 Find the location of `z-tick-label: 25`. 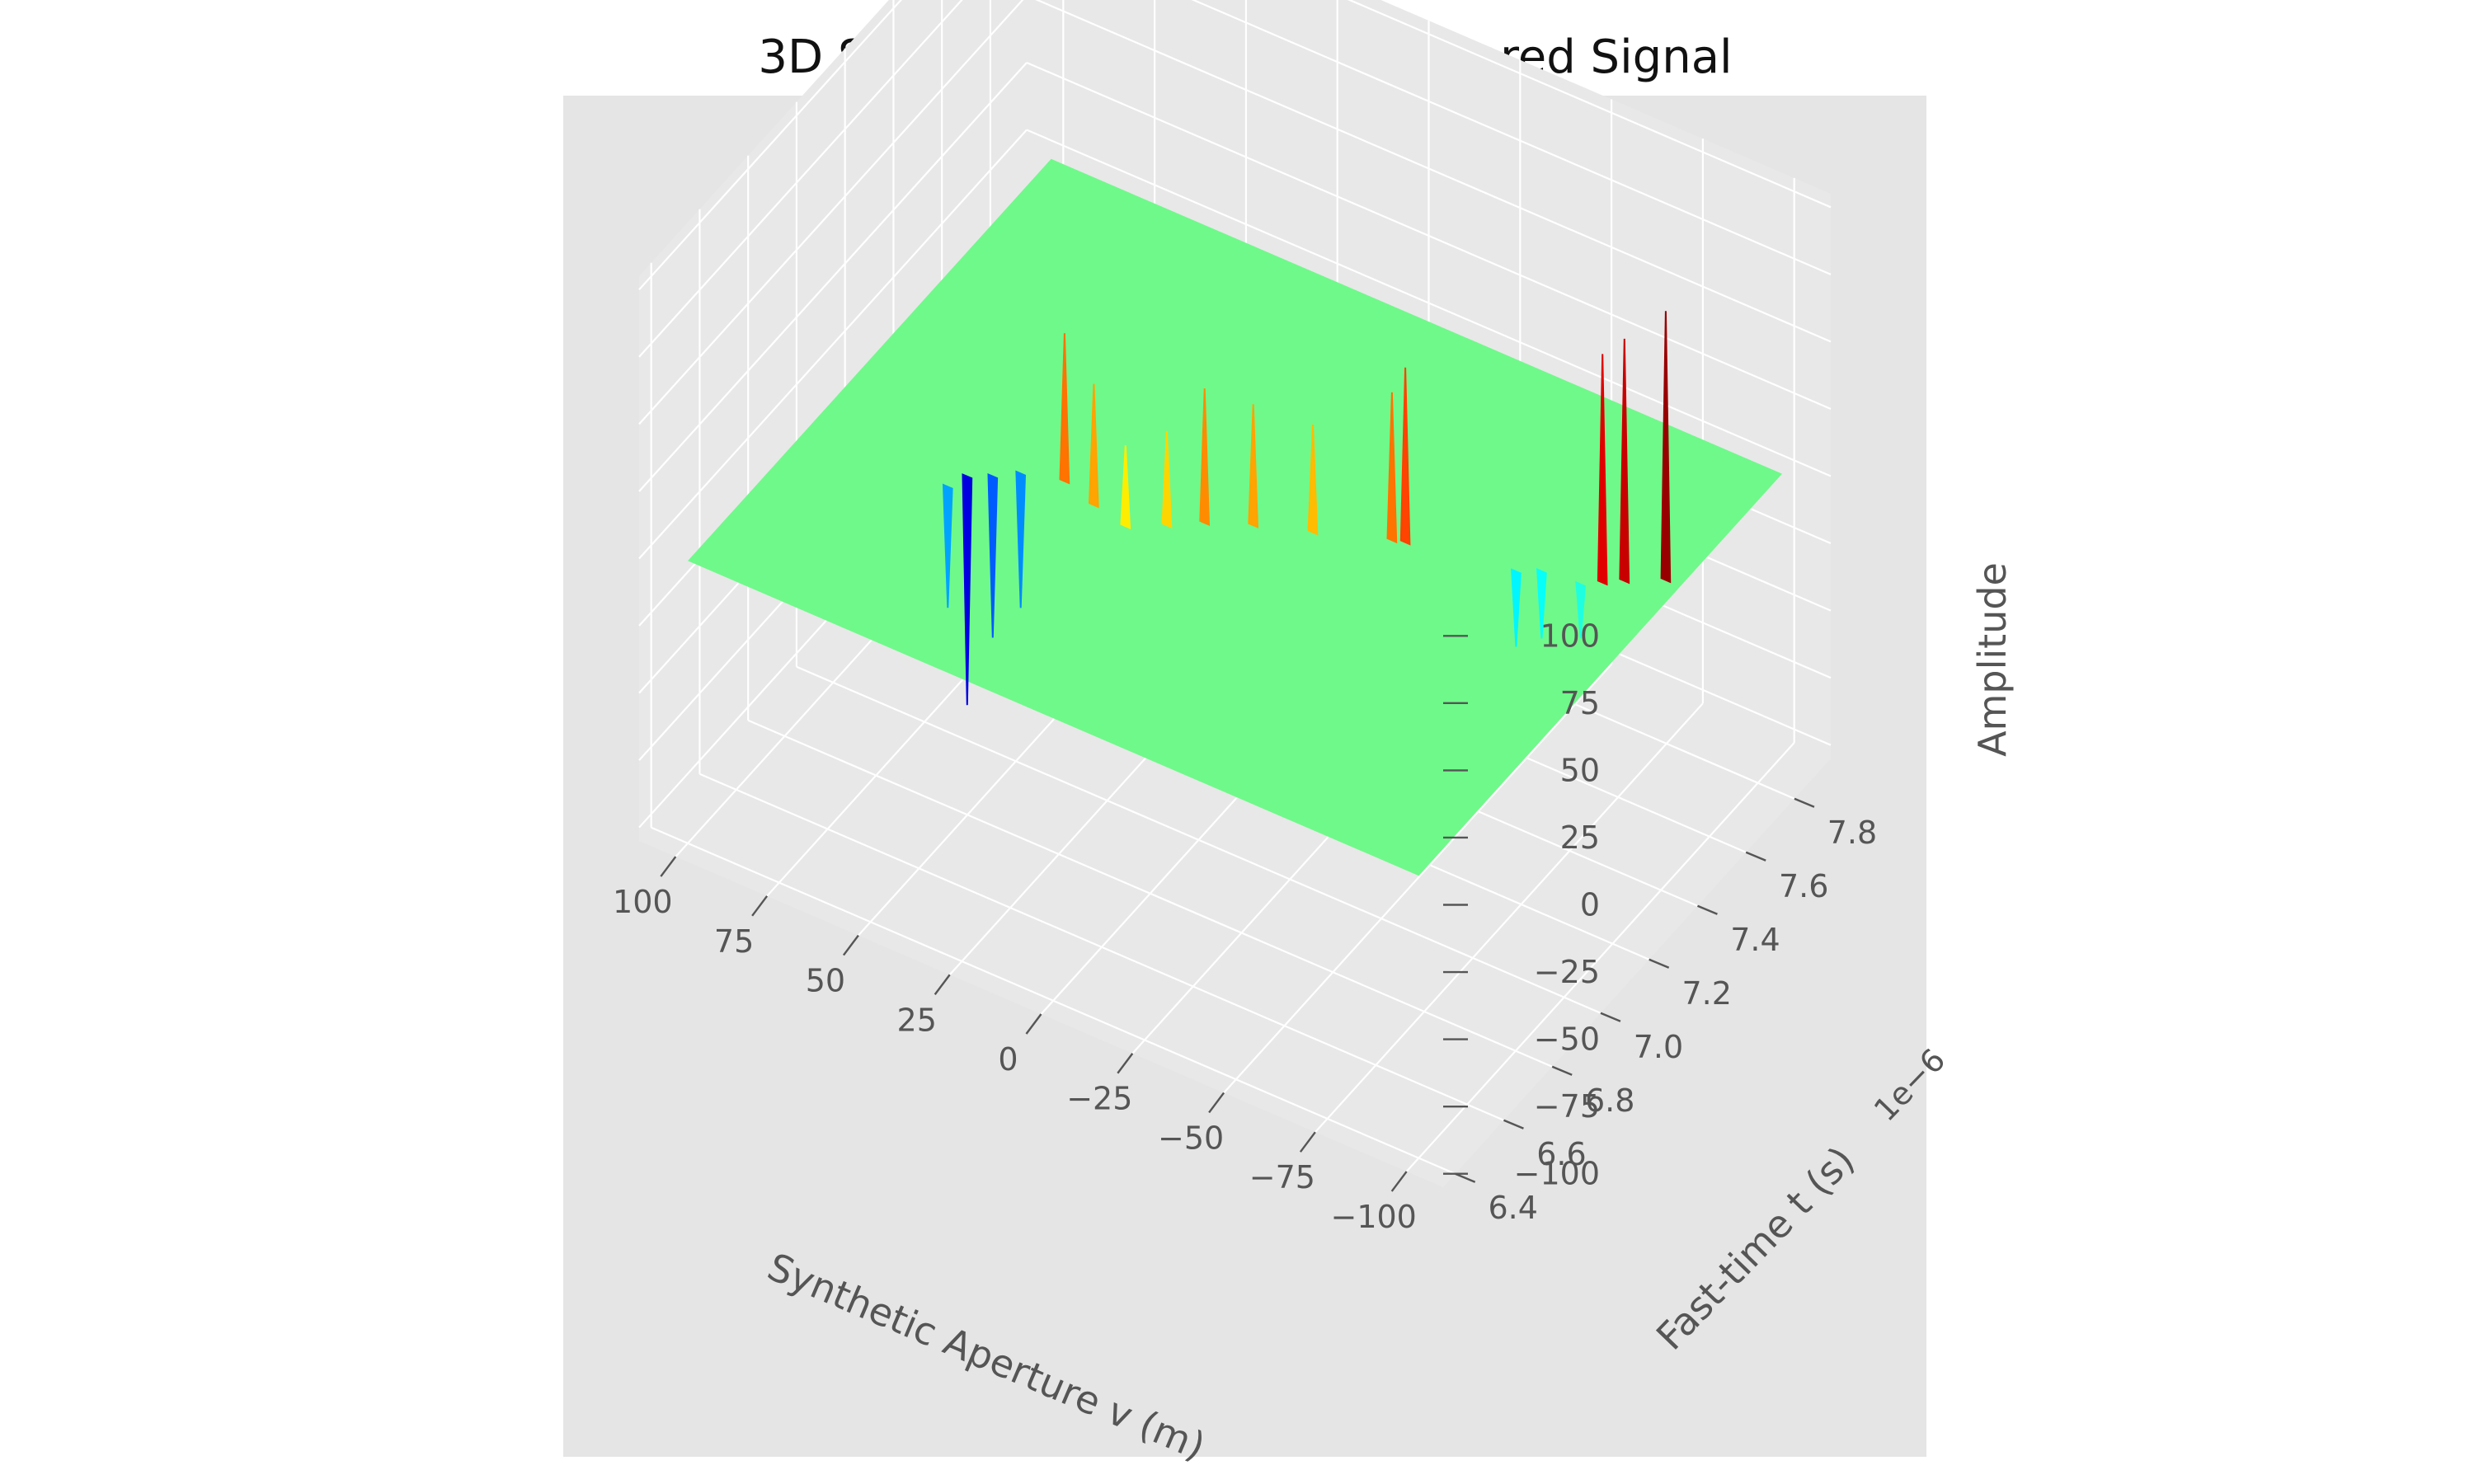

z-tick-label: 25 is located at coordinates (1580, 837).